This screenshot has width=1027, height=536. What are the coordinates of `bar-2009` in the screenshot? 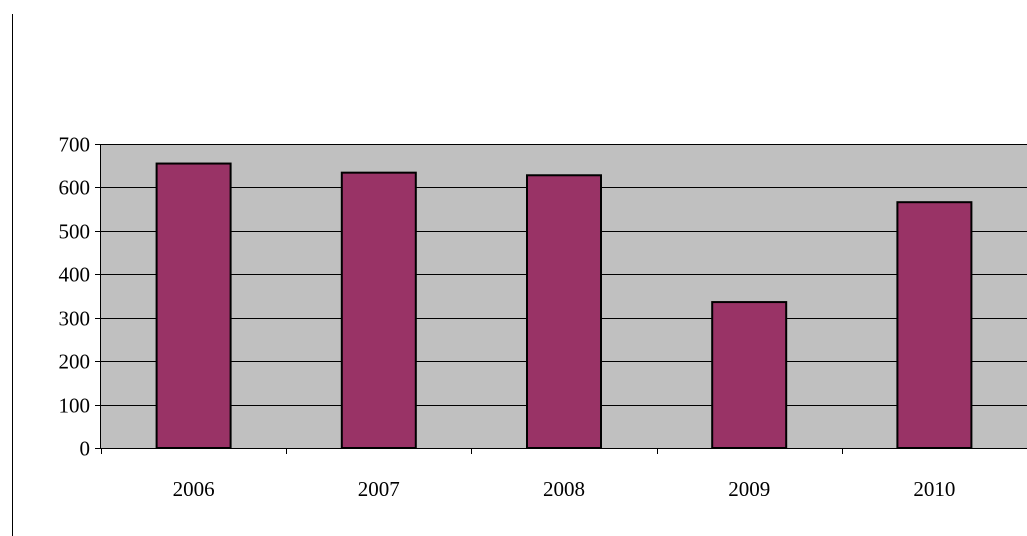 It's located at (749, 375).